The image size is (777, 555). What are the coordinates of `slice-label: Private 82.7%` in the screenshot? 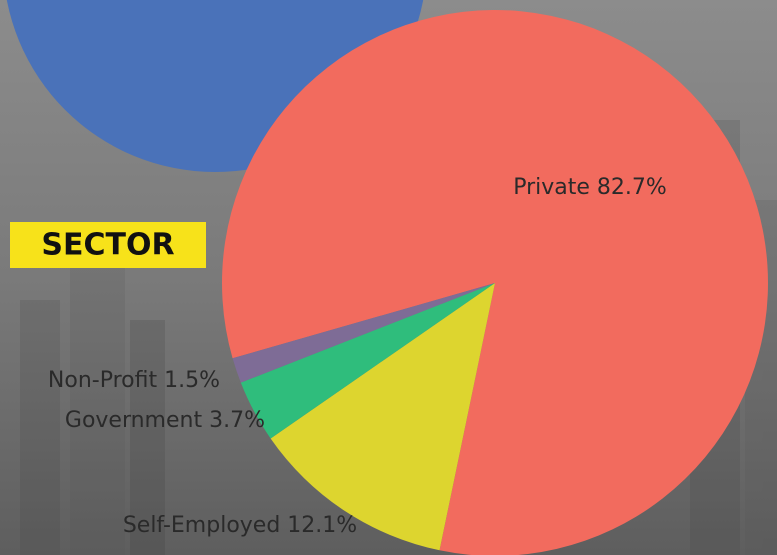 It's located at (590, 187).